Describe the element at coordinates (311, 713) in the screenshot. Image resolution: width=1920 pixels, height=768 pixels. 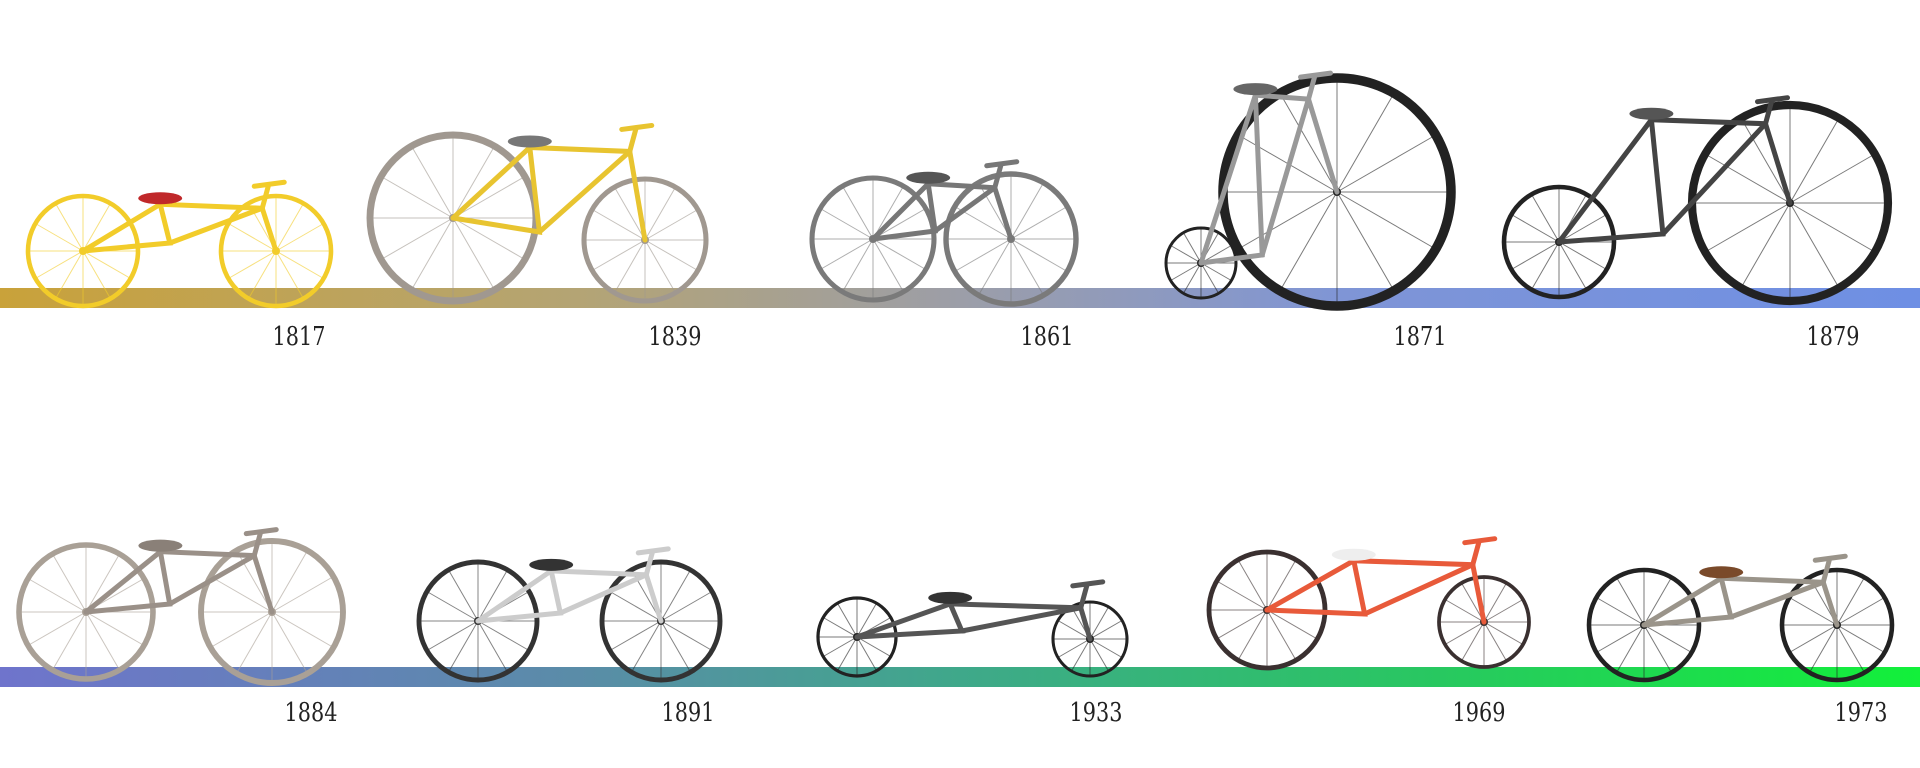
I see `year-label-1884: 1884` at that location.